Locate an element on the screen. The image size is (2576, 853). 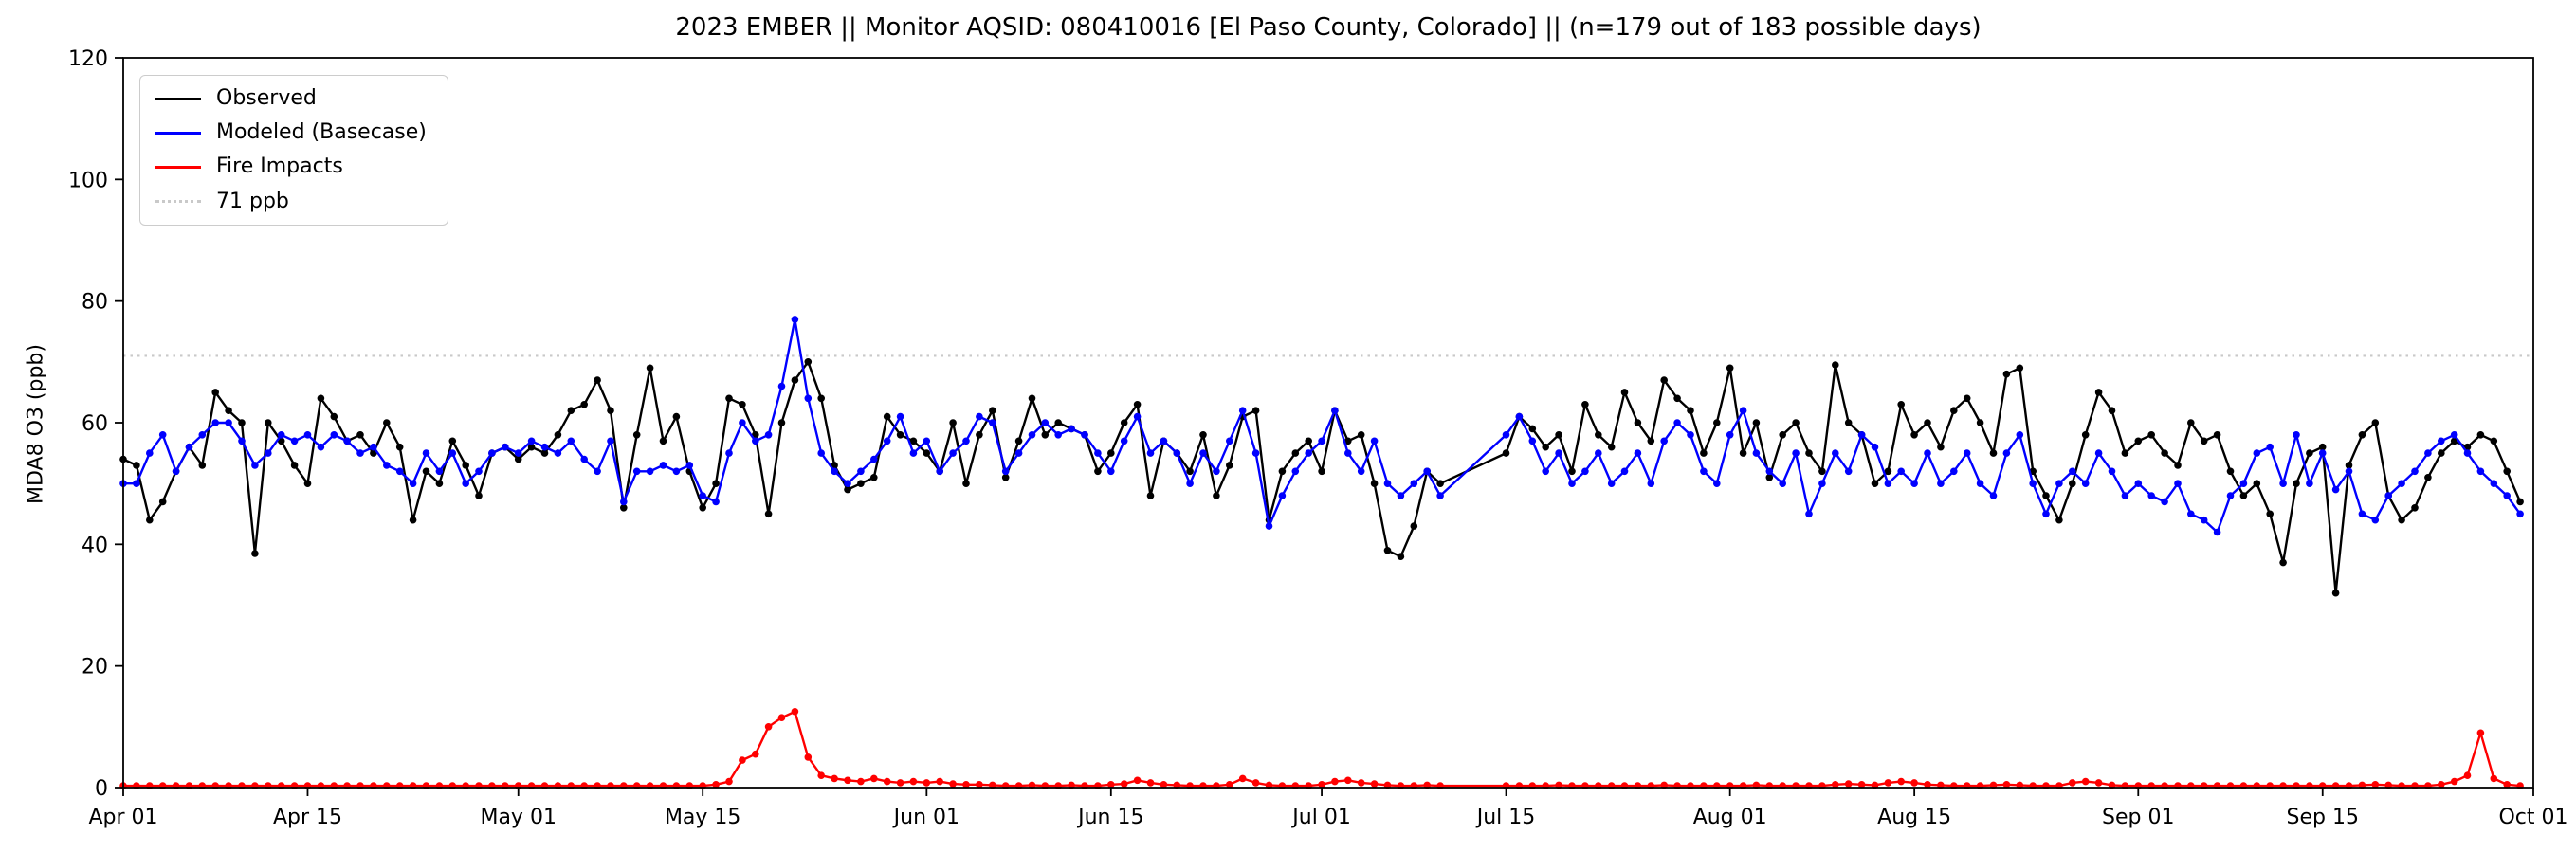
x-tick-label: Jul 01 is located at coordinates (1320, 817).